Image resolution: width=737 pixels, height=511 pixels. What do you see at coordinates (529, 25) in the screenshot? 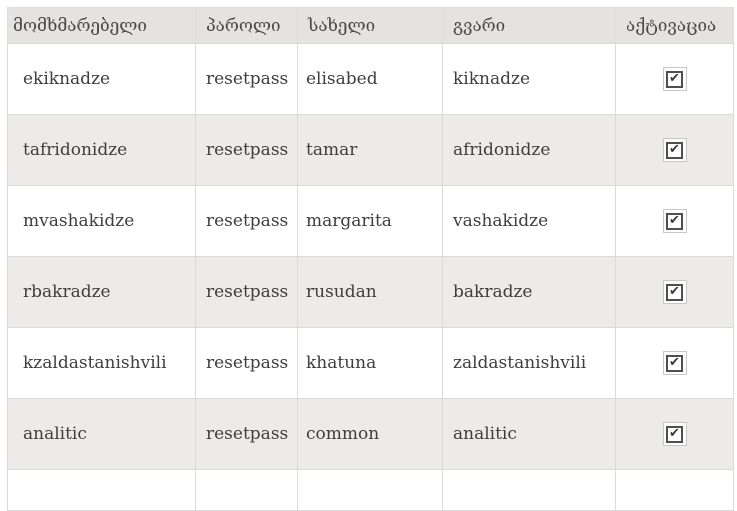
I see `column-header-surname: გვარი` at bounding box center [529, 25].